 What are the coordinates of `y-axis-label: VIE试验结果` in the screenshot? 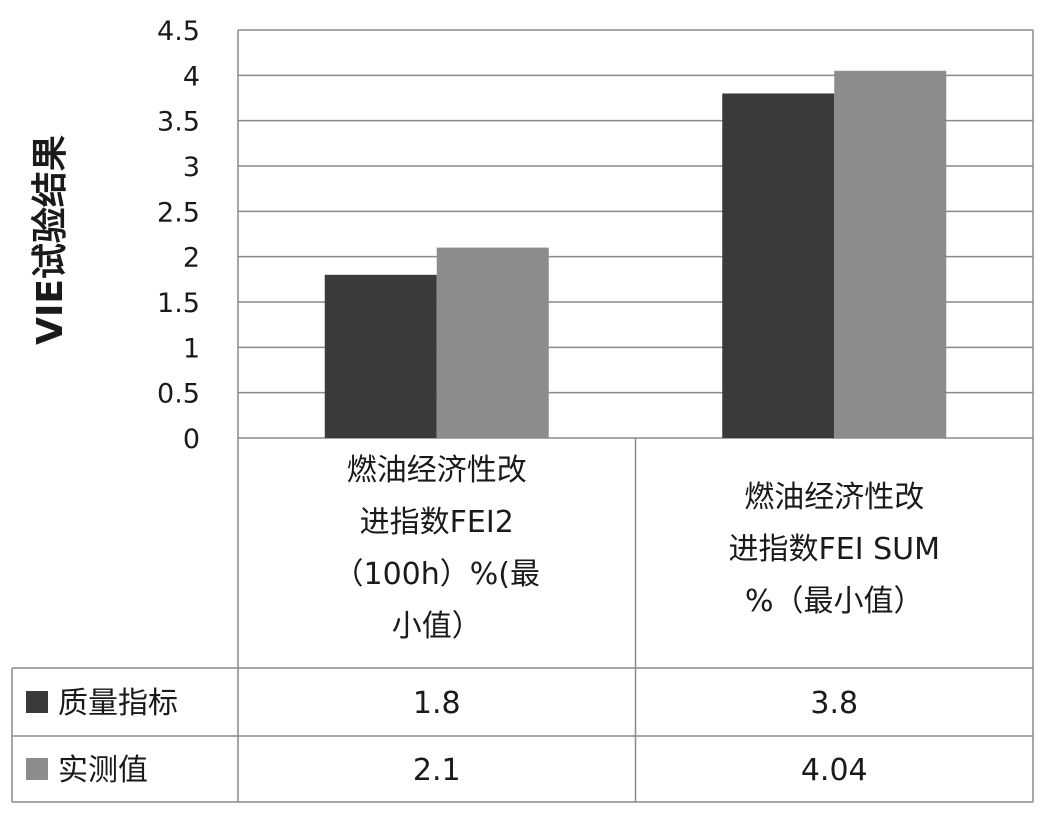 It's located at (50, 240).